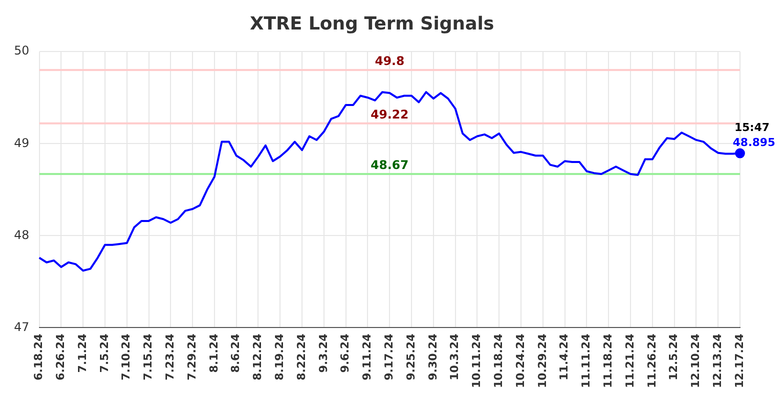 This screenshot has height=398, width=784. What do you see at coordinates (22, 51) in the screenshot?
I see `y-tick-label: 50` at bounding box center [22, 51].